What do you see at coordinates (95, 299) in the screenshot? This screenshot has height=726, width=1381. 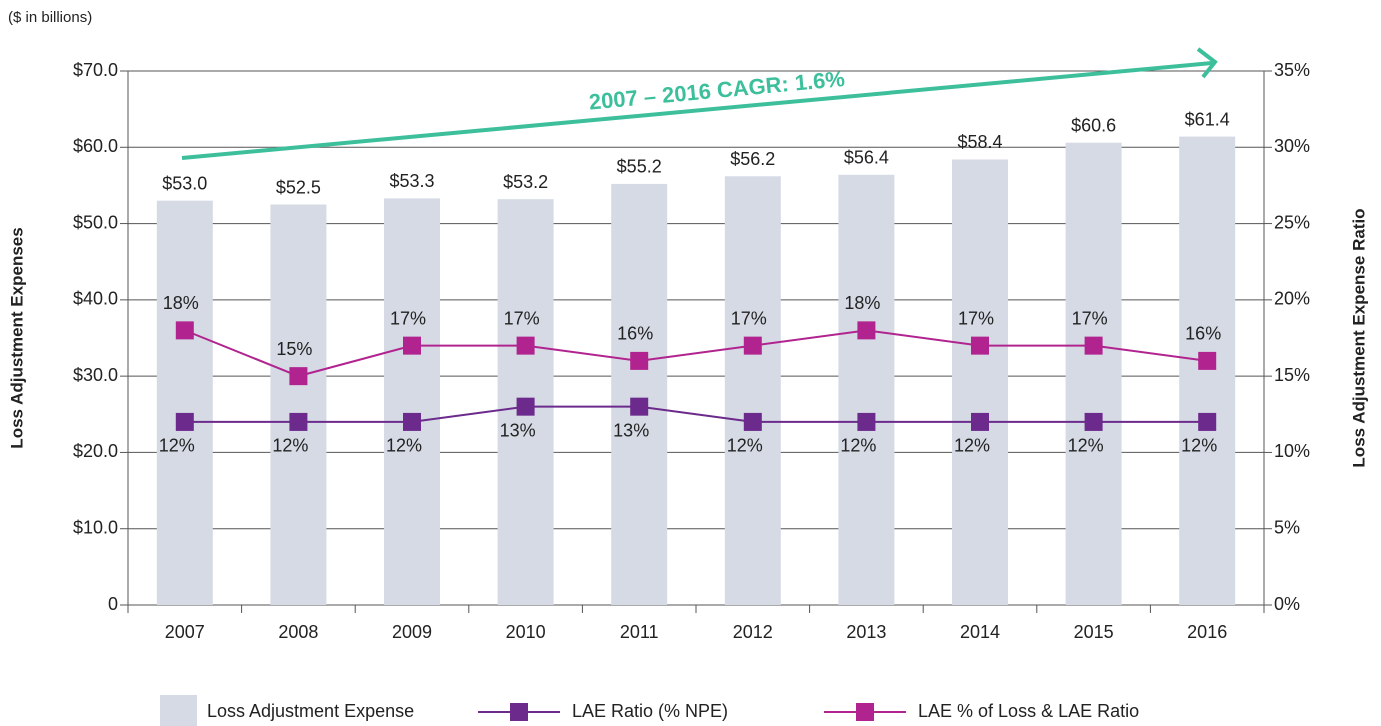 I see `y-tick-label: $40.0` at bounding box center [95, 299].